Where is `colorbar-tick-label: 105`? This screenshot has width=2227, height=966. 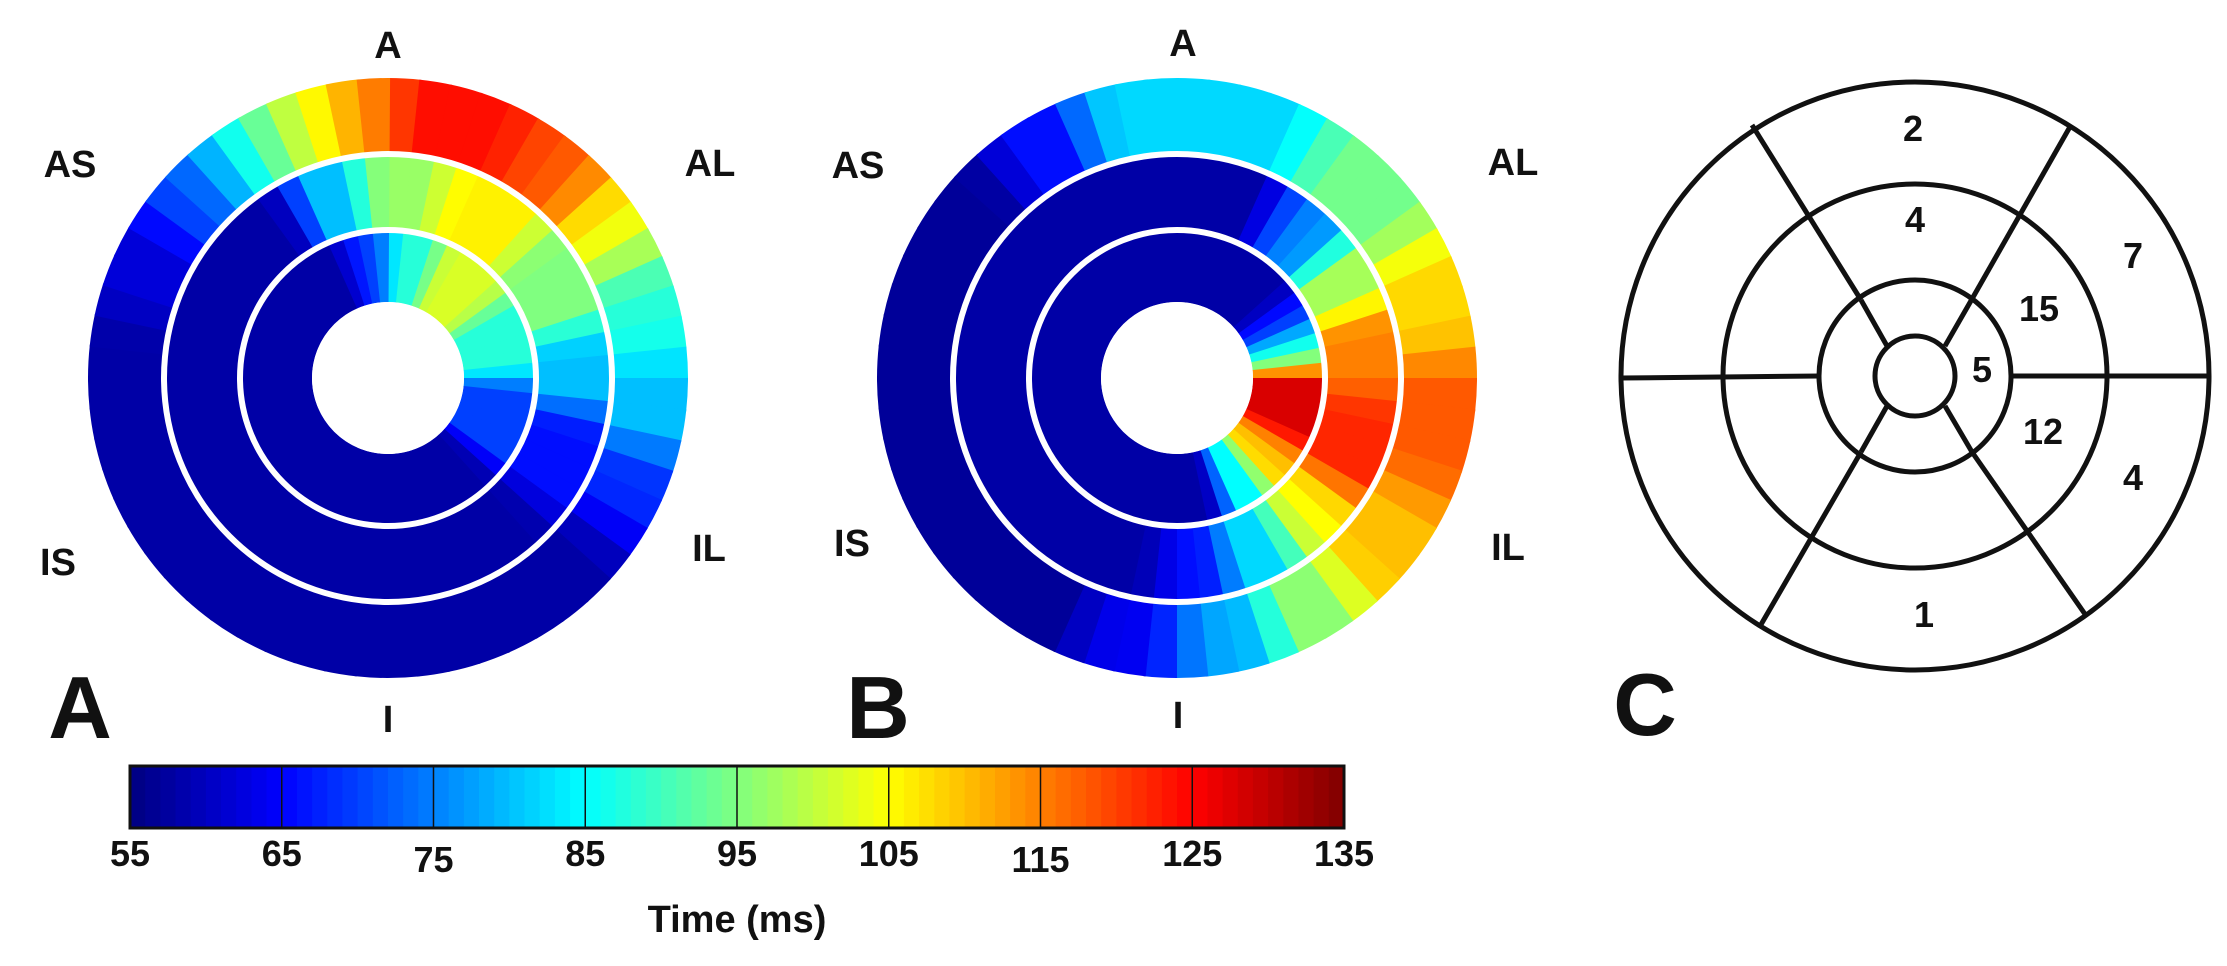 colorbar-tick-label: 105 is located at coordinates (889, 853).